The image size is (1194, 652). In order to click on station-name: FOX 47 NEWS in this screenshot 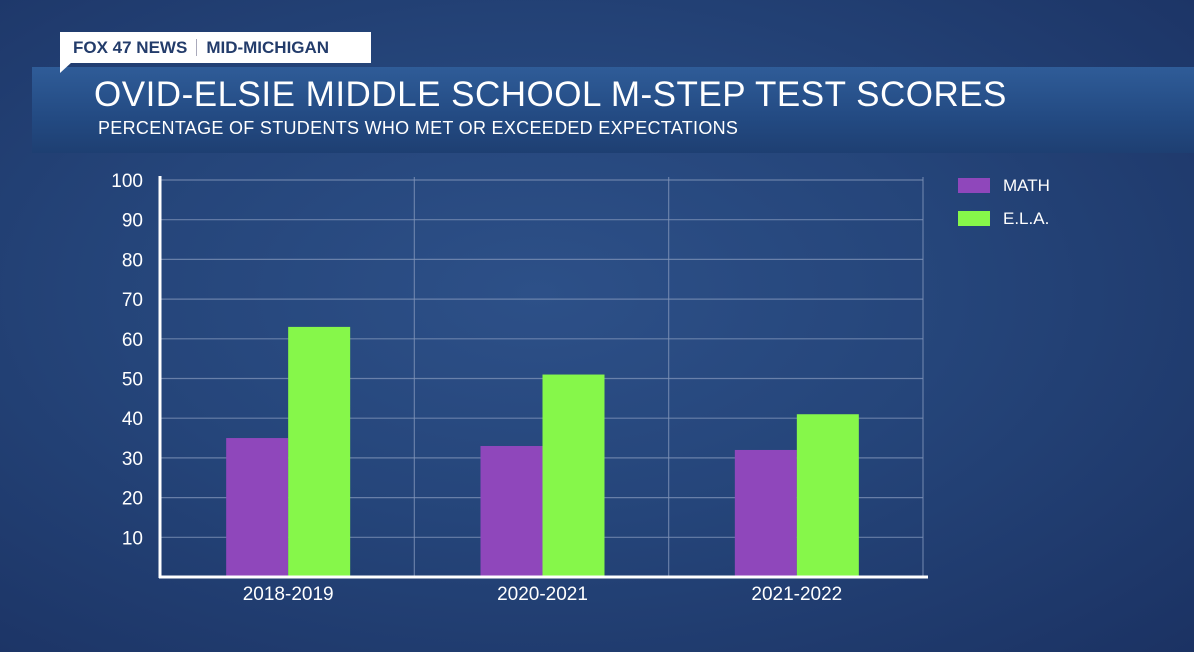, I will do `click(130, 47)`.